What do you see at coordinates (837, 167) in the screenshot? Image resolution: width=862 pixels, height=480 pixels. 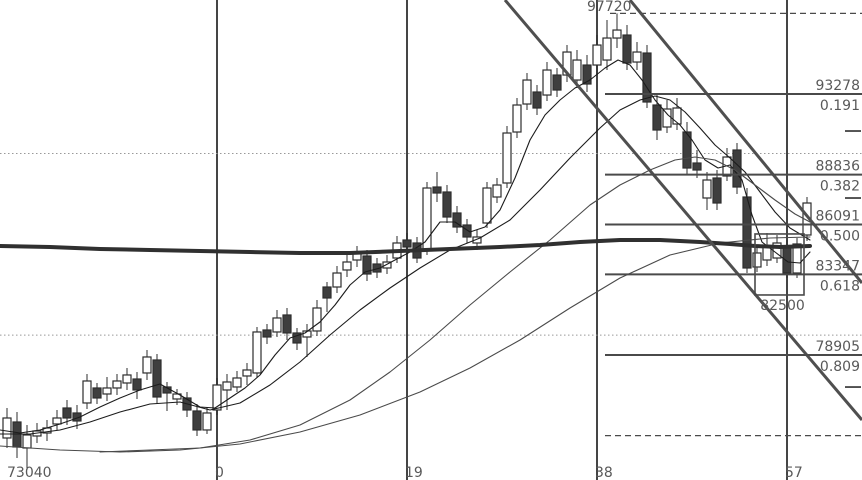 I see `fib-price-label: 88836` at bounding box center [837, 167].